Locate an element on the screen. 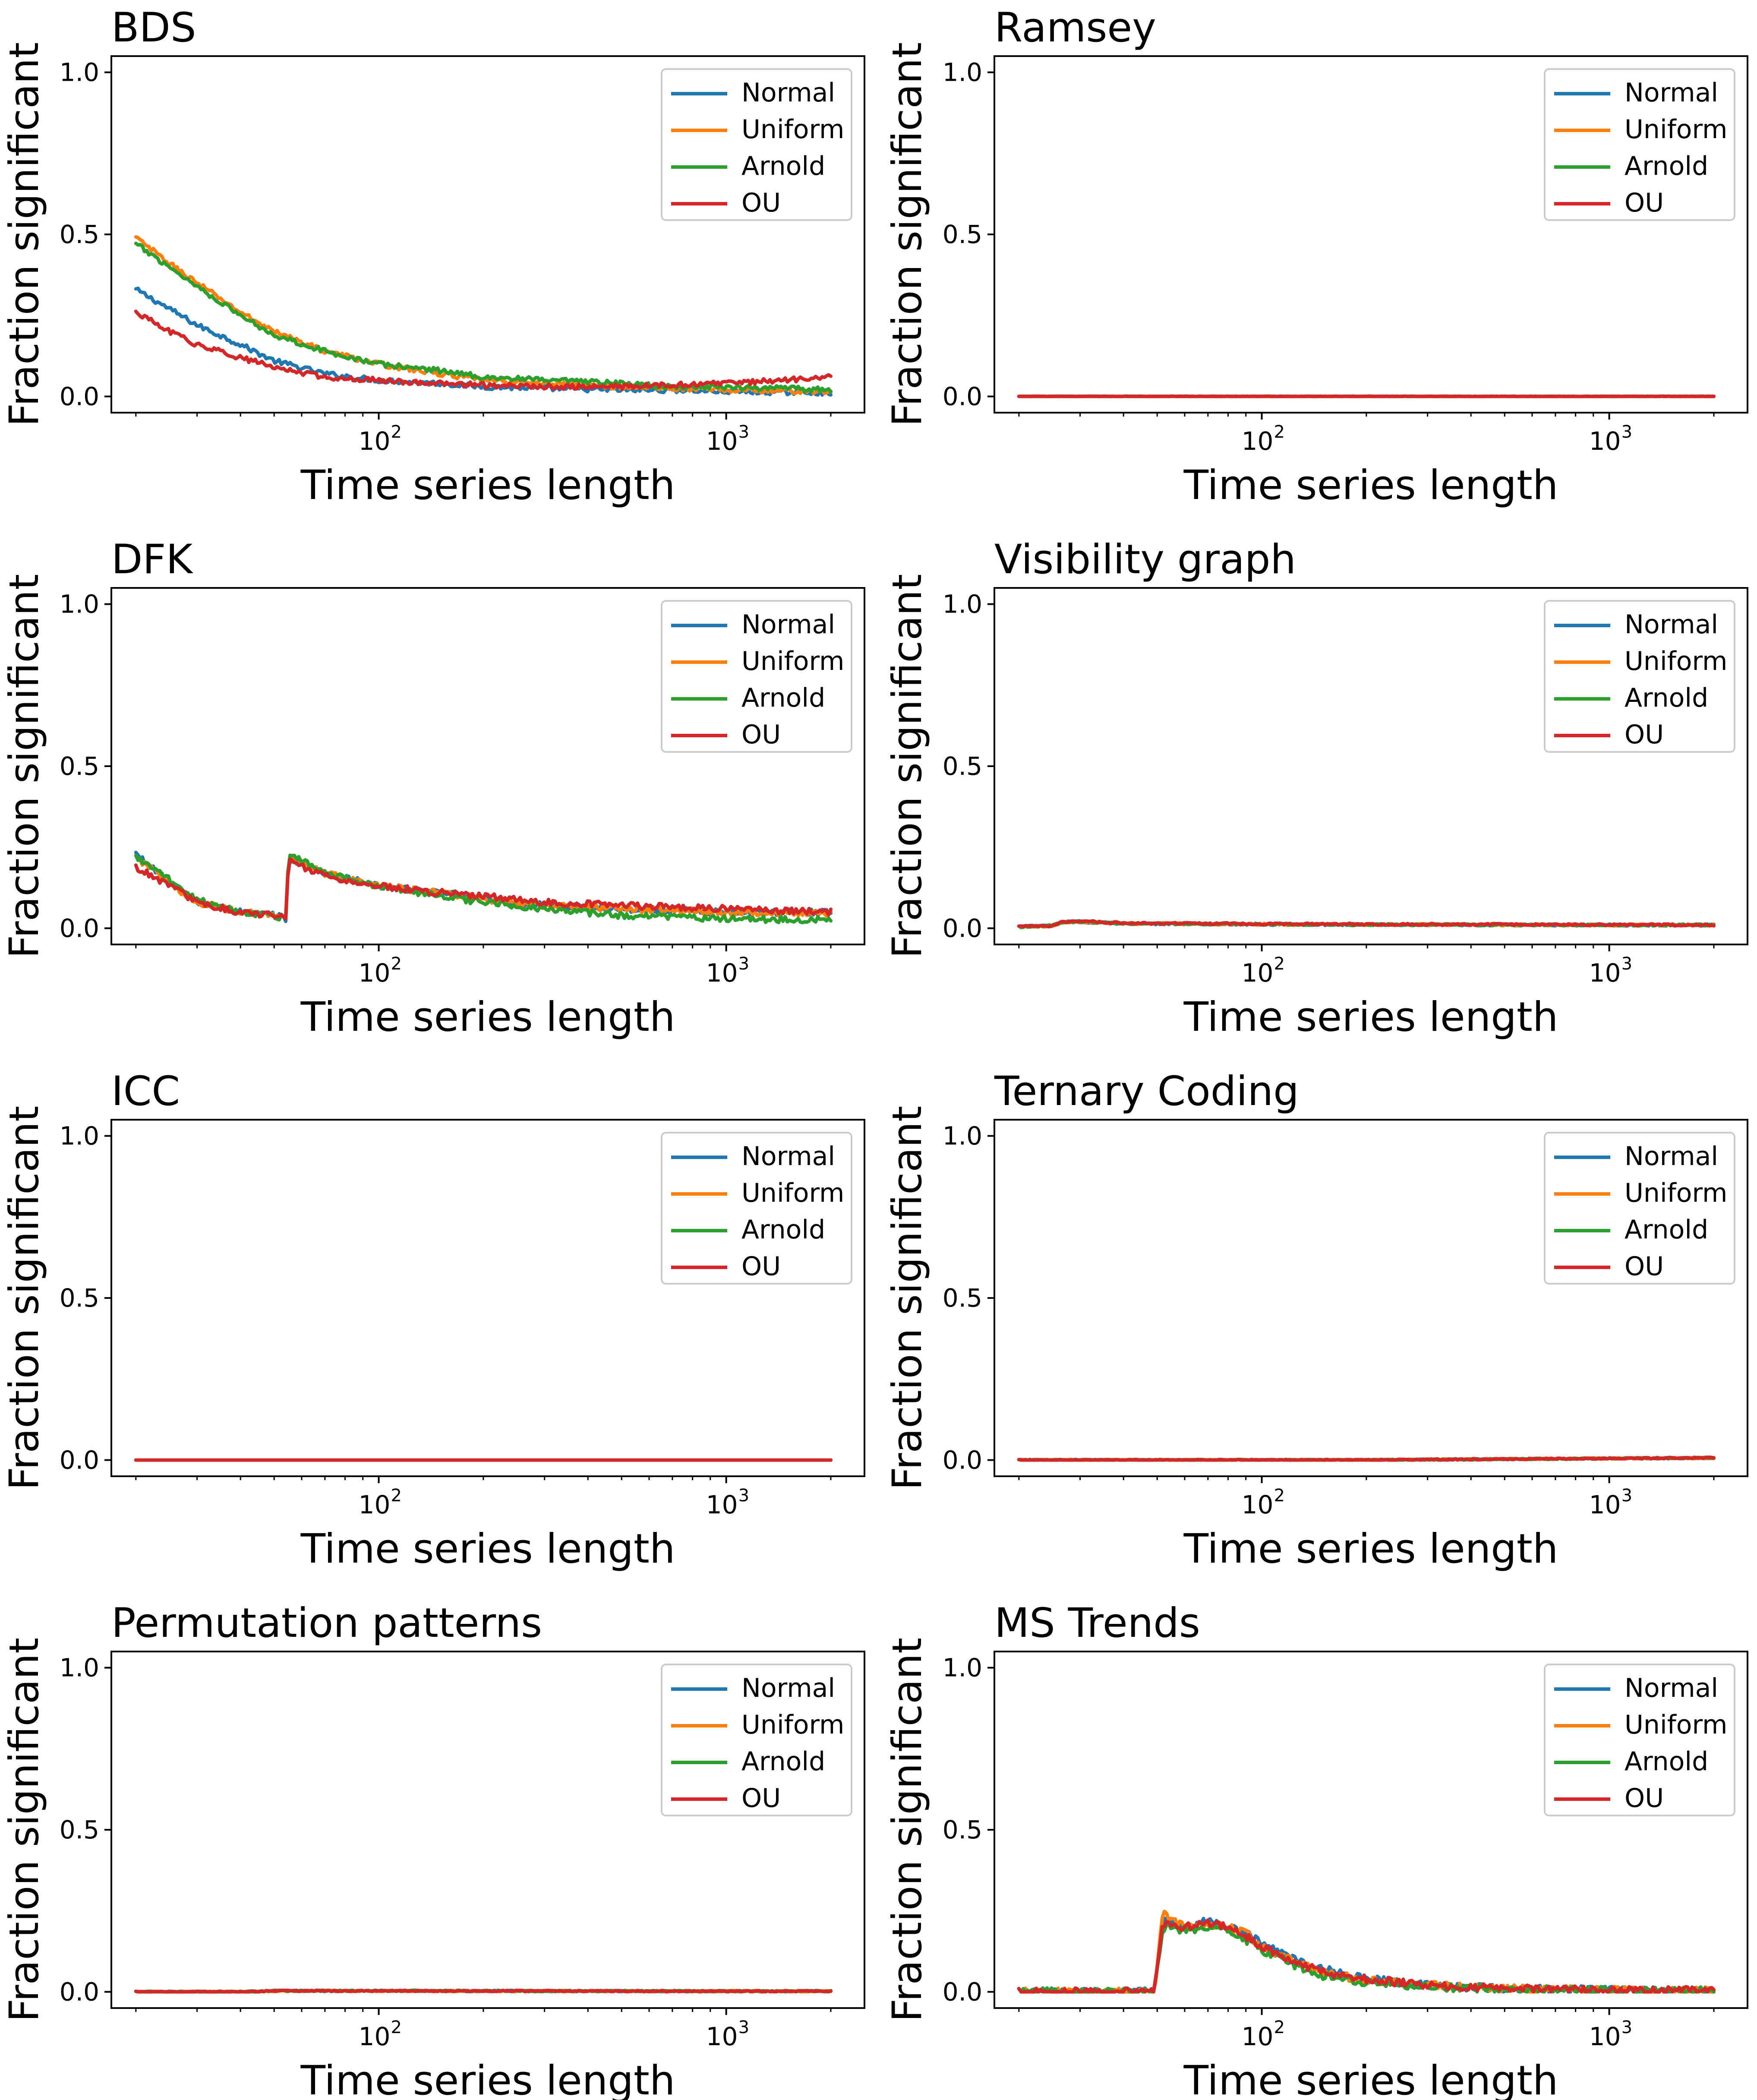 Image resolution: width=1757 pixels, height=2100 pixels. panel-title: ICC is located at coordinates (145, 1091).